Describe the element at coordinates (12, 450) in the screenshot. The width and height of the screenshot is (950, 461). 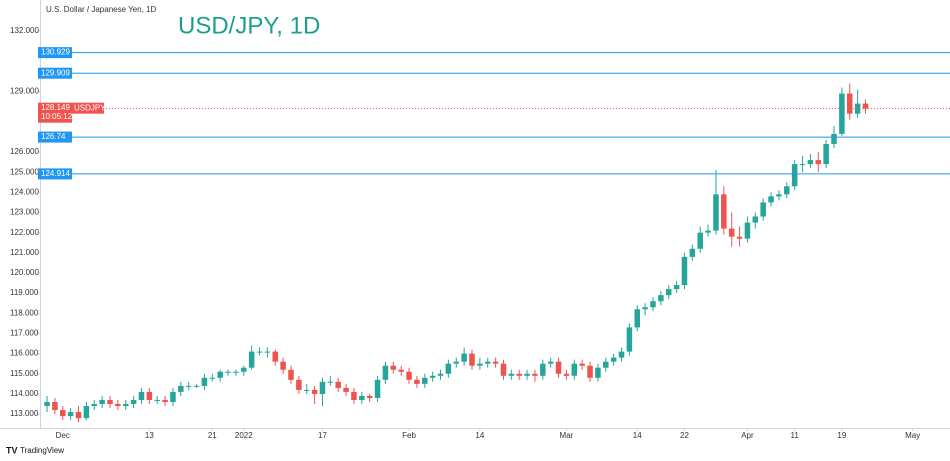
I see `brand-logo: TV` at that location.